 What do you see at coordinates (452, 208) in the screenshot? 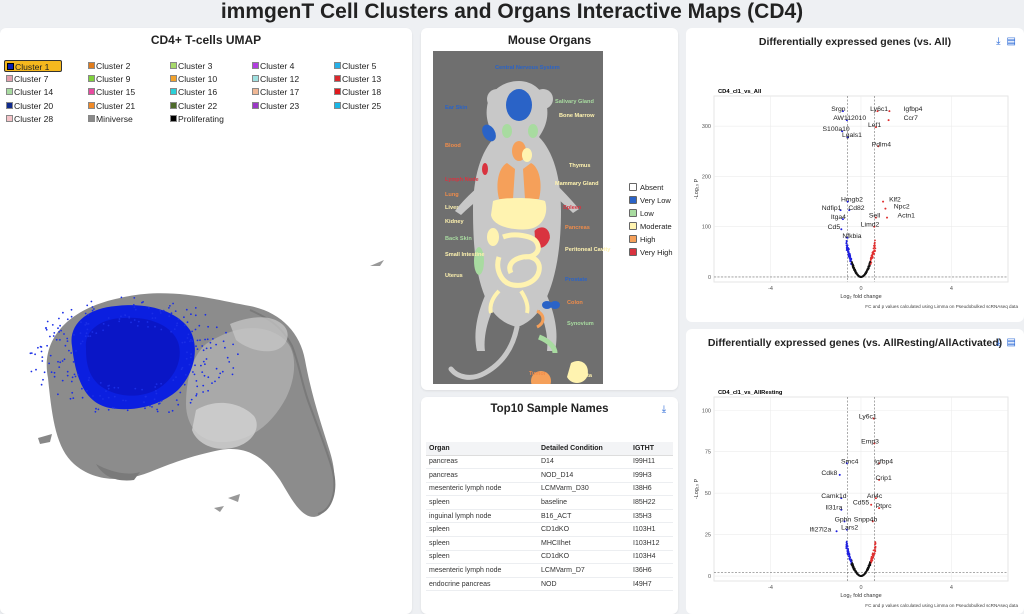
I see `organ-label-liver: Liver` at bounding box center [452, 208].